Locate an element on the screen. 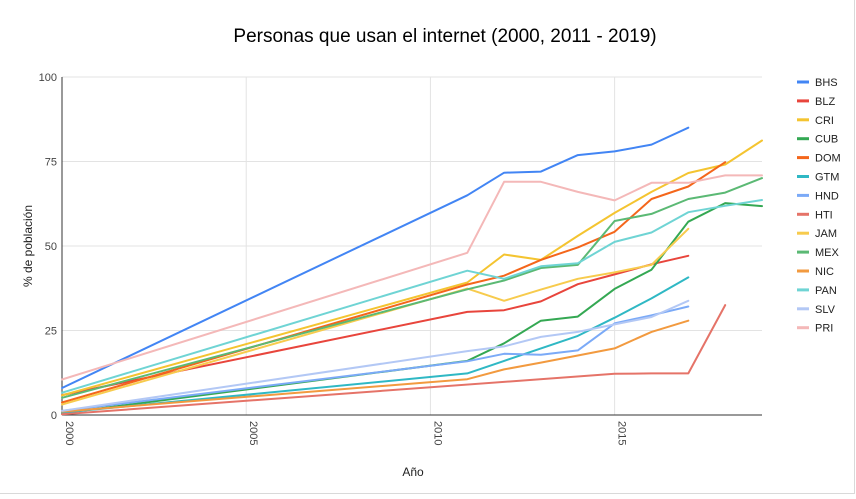 The height and width of the screenshot is (499, 856). legend-label: HND is located at coordinates (827, 196).